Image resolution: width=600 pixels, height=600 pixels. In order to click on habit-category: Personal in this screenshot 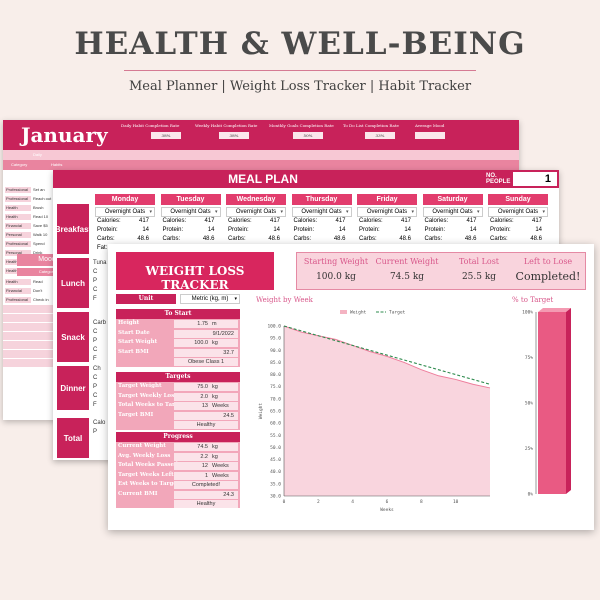, I will do `click(18, 235)`.